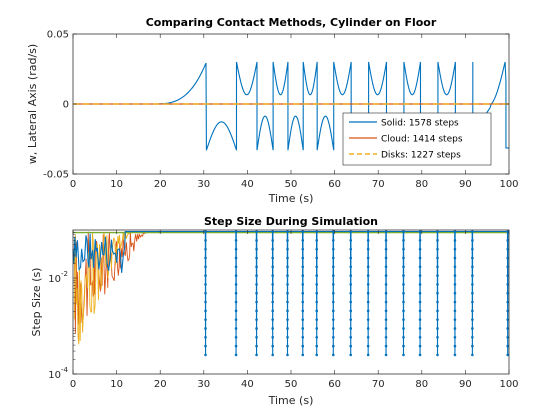  I want to click on bottom-x-tick-label: 90, so click(465, 384).